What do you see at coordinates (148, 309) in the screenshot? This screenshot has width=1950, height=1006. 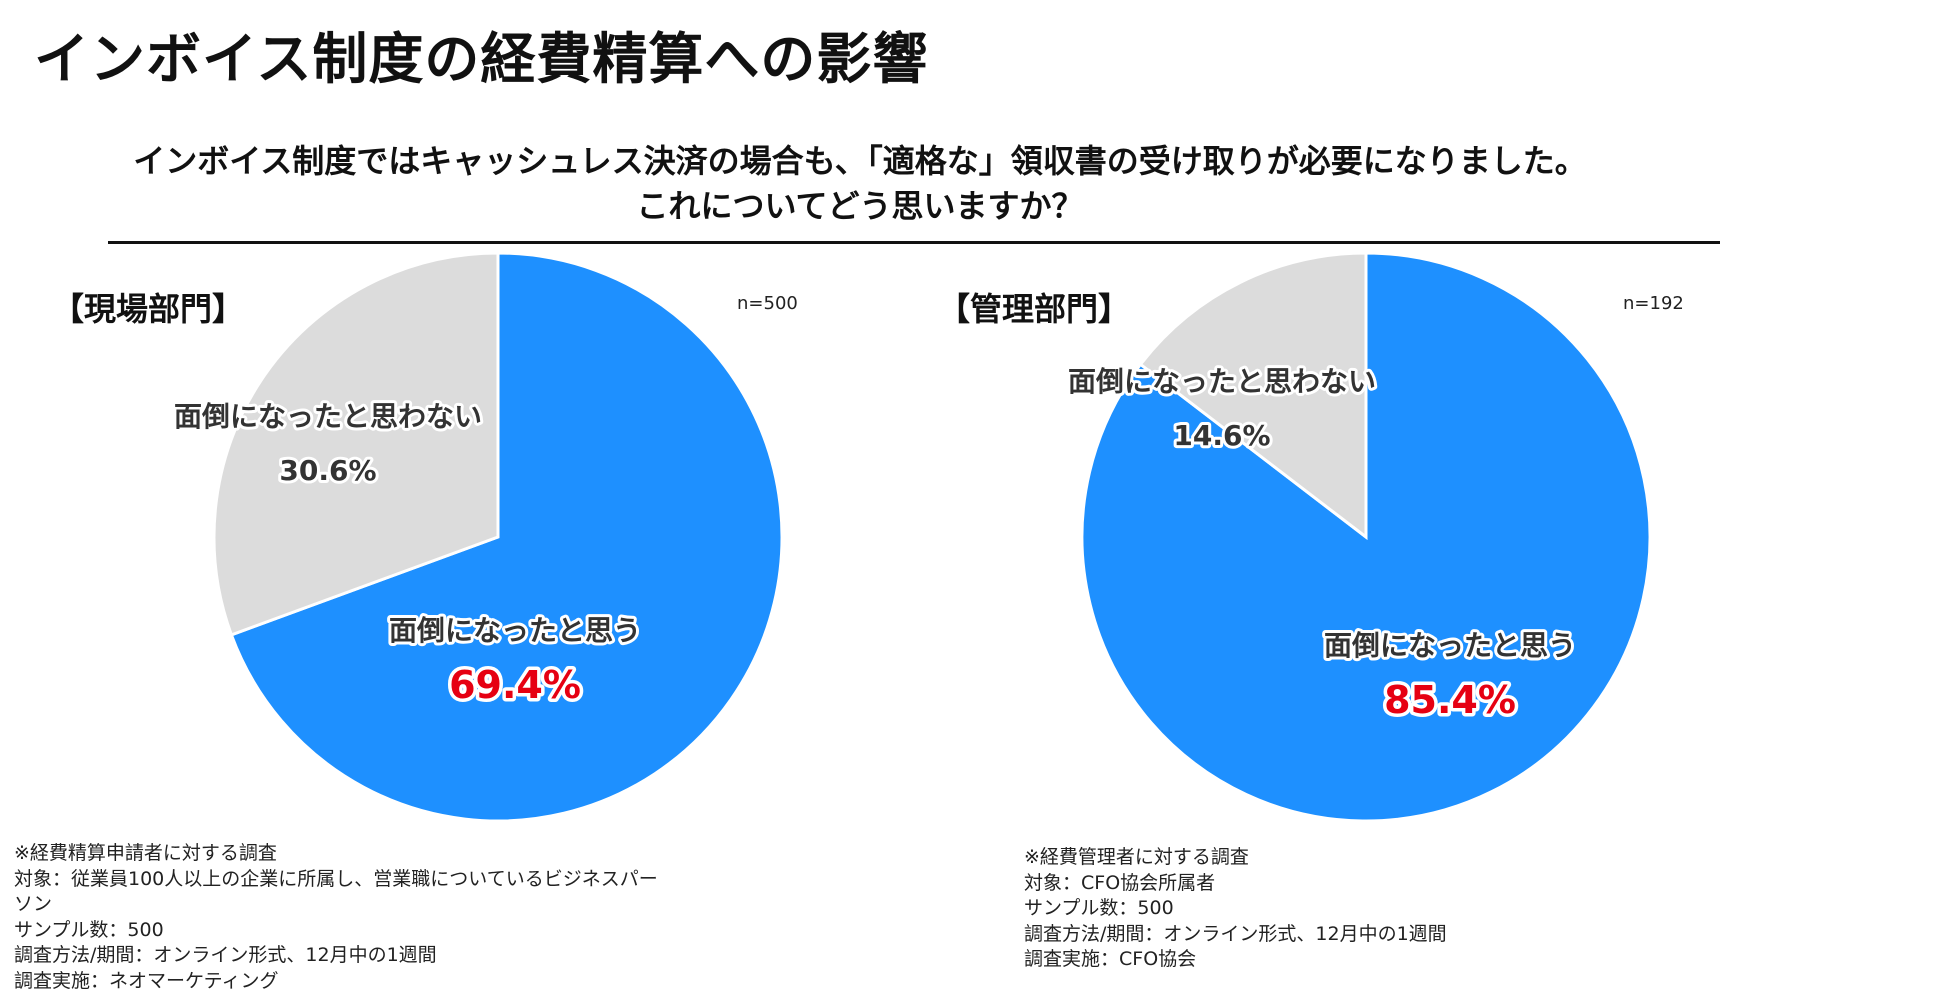 I see `panel-title-field: 【現場部門】` at bounding box center [148, 309].